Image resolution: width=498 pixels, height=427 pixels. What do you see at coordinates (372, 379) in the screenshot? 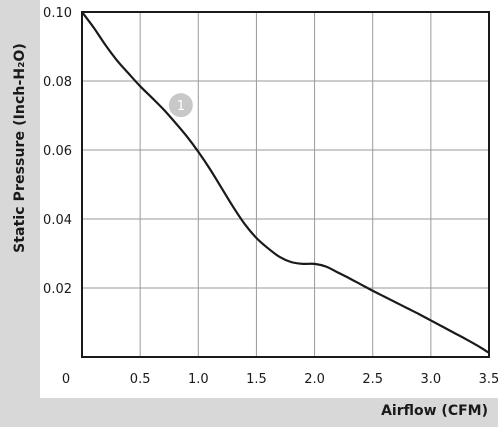
I see `x-tick-label: 2.5` at bounding box center [372, 379].